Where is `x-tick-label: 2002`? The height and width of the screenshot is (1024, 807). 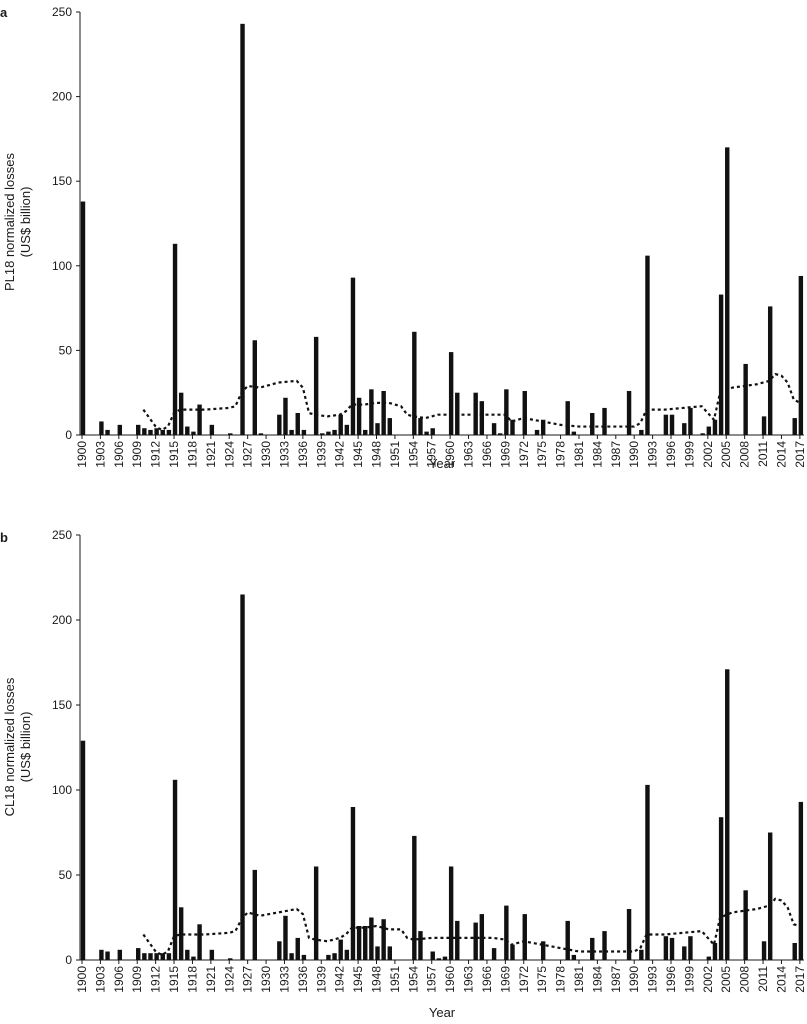
x-tick-label: 2002 is located at coordinates (708, 454).